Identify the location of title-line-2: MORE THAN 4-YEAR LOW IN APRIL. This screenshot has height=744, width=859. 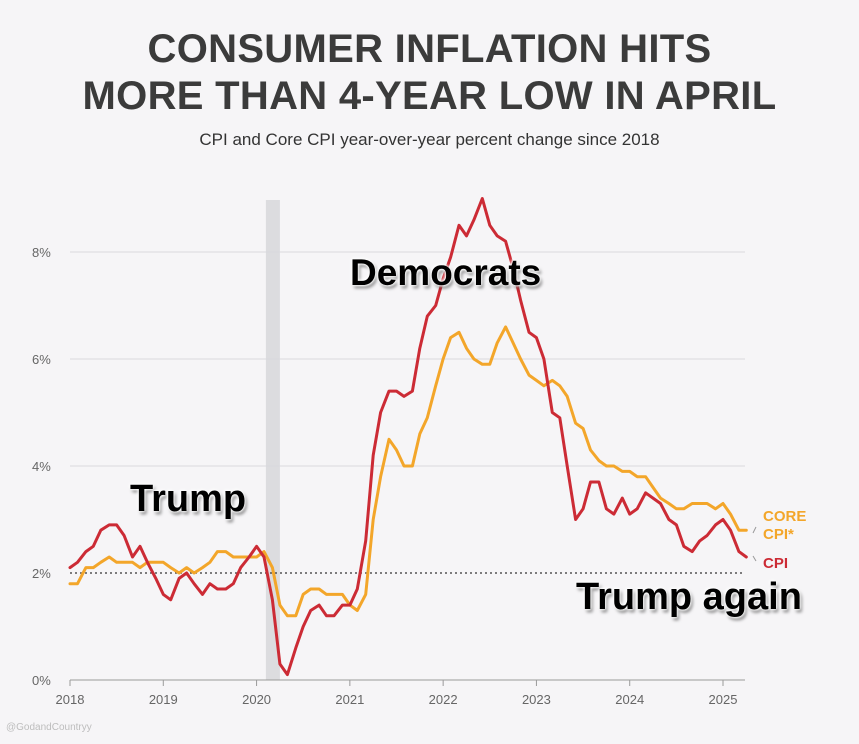
(429, 96).